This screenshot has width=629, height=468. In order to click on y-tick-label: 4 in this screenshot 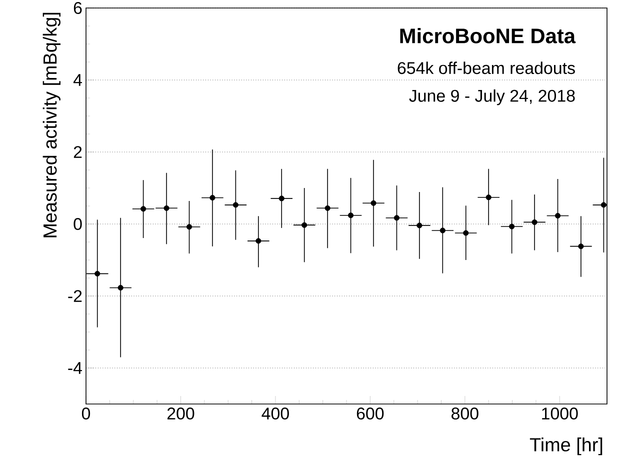, I will do `click(77, 80)`.